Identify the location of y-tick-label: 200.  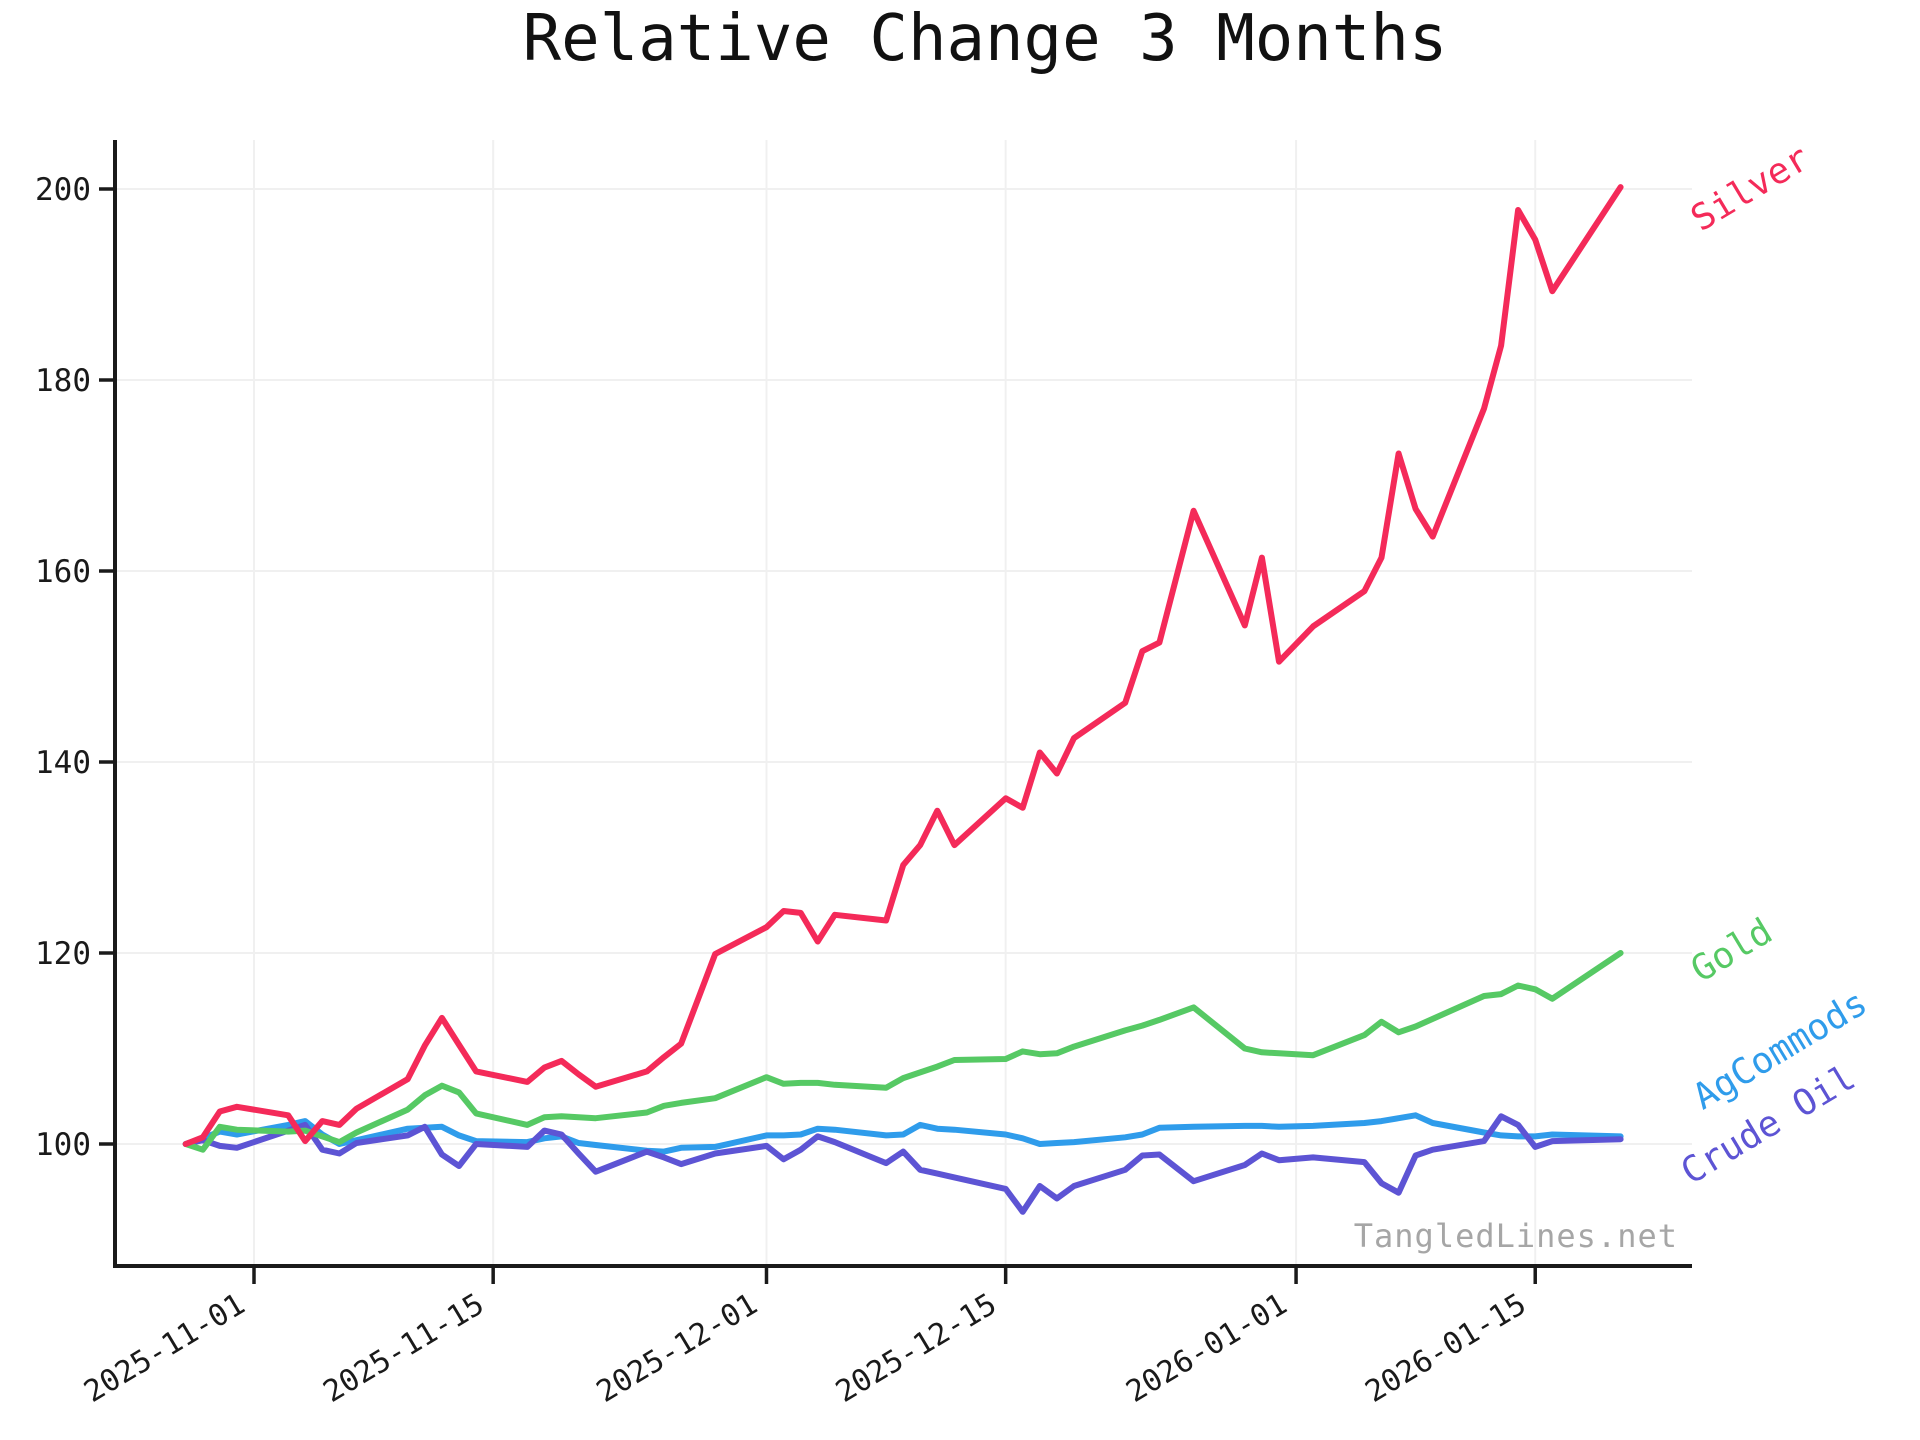
(63, 190).